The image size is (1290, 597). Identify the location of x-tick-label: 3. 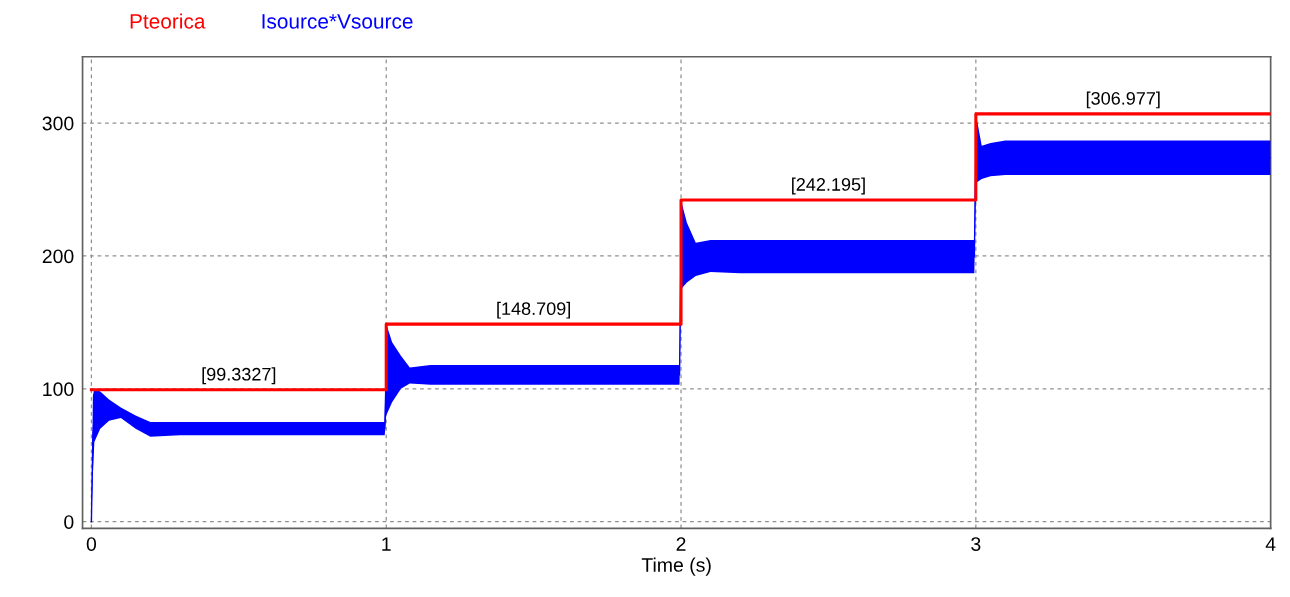
(976, 544).